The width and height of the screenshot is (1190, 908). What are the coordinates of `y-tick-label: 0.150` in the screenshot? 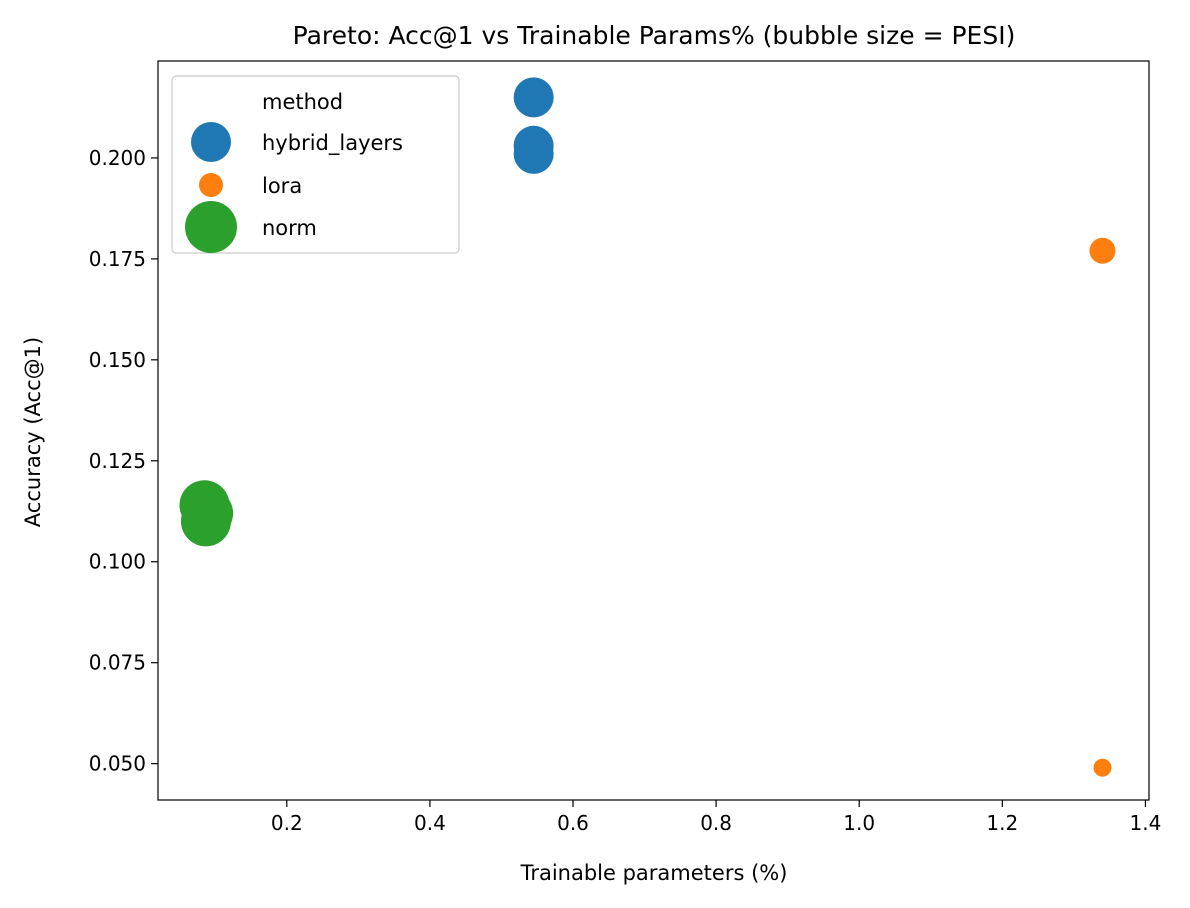 It's located at (117, 360).